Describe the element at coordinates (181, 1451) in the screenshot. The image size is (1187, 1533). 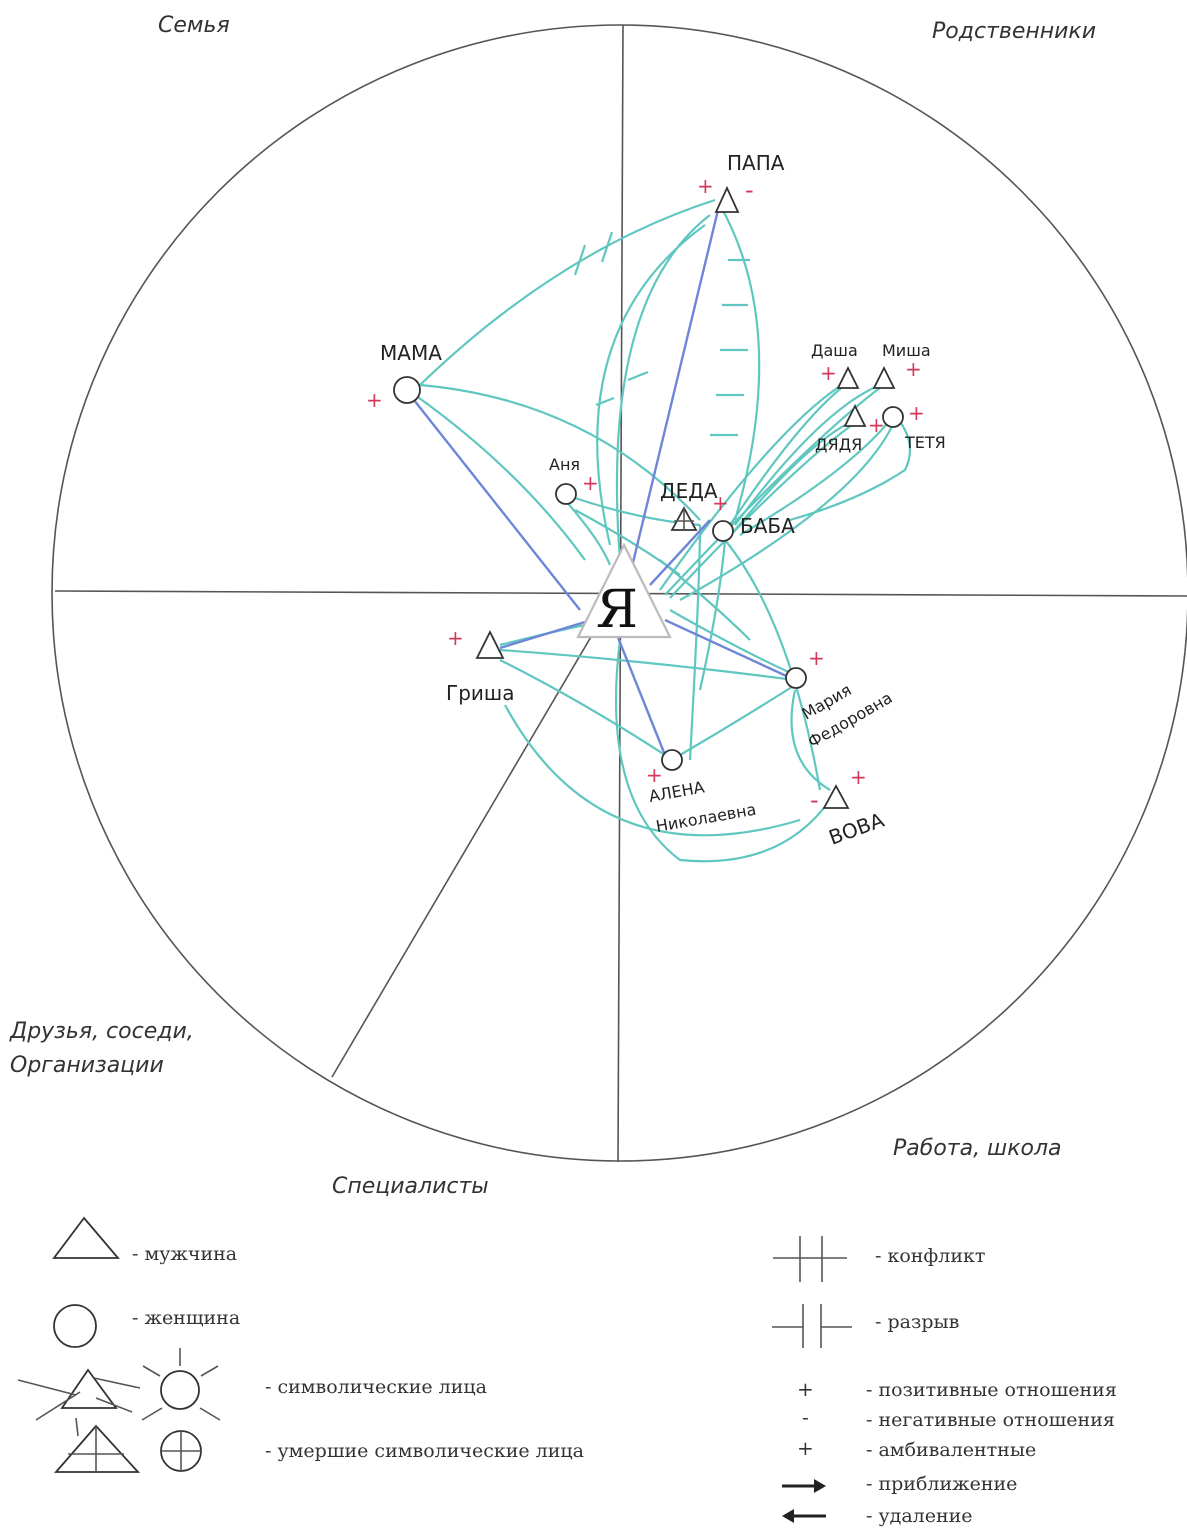
I see `legend-dead-female-icon` at that location.